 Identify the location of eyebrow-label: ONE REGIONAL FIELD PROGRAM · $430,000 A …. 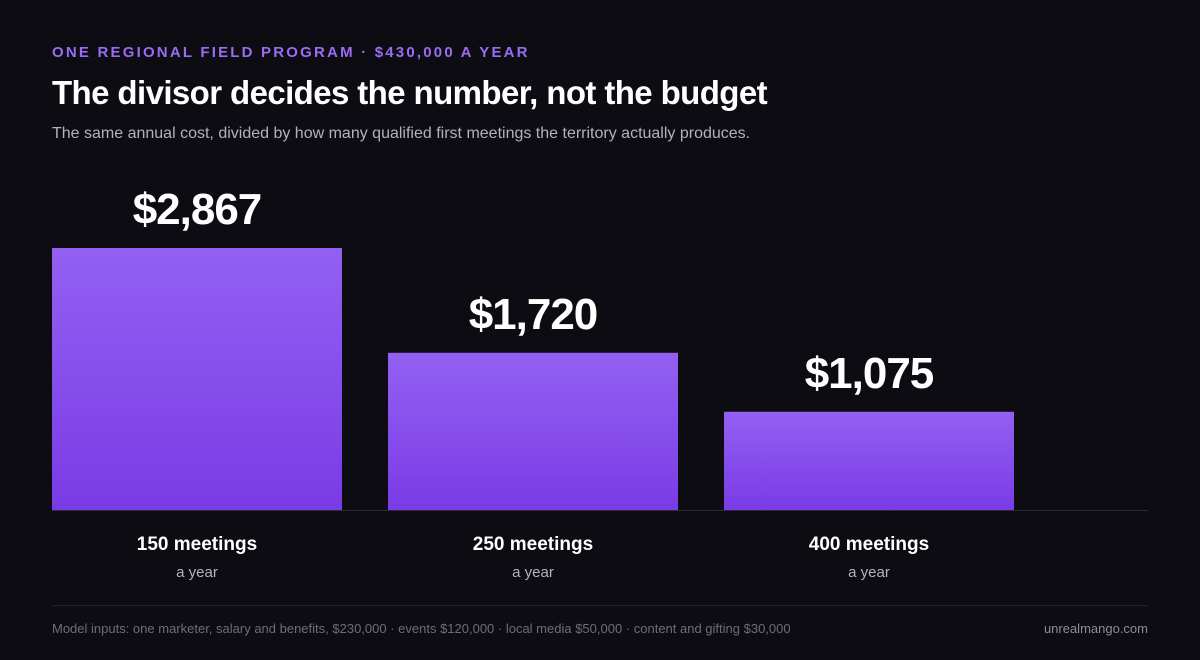
(291, 52).